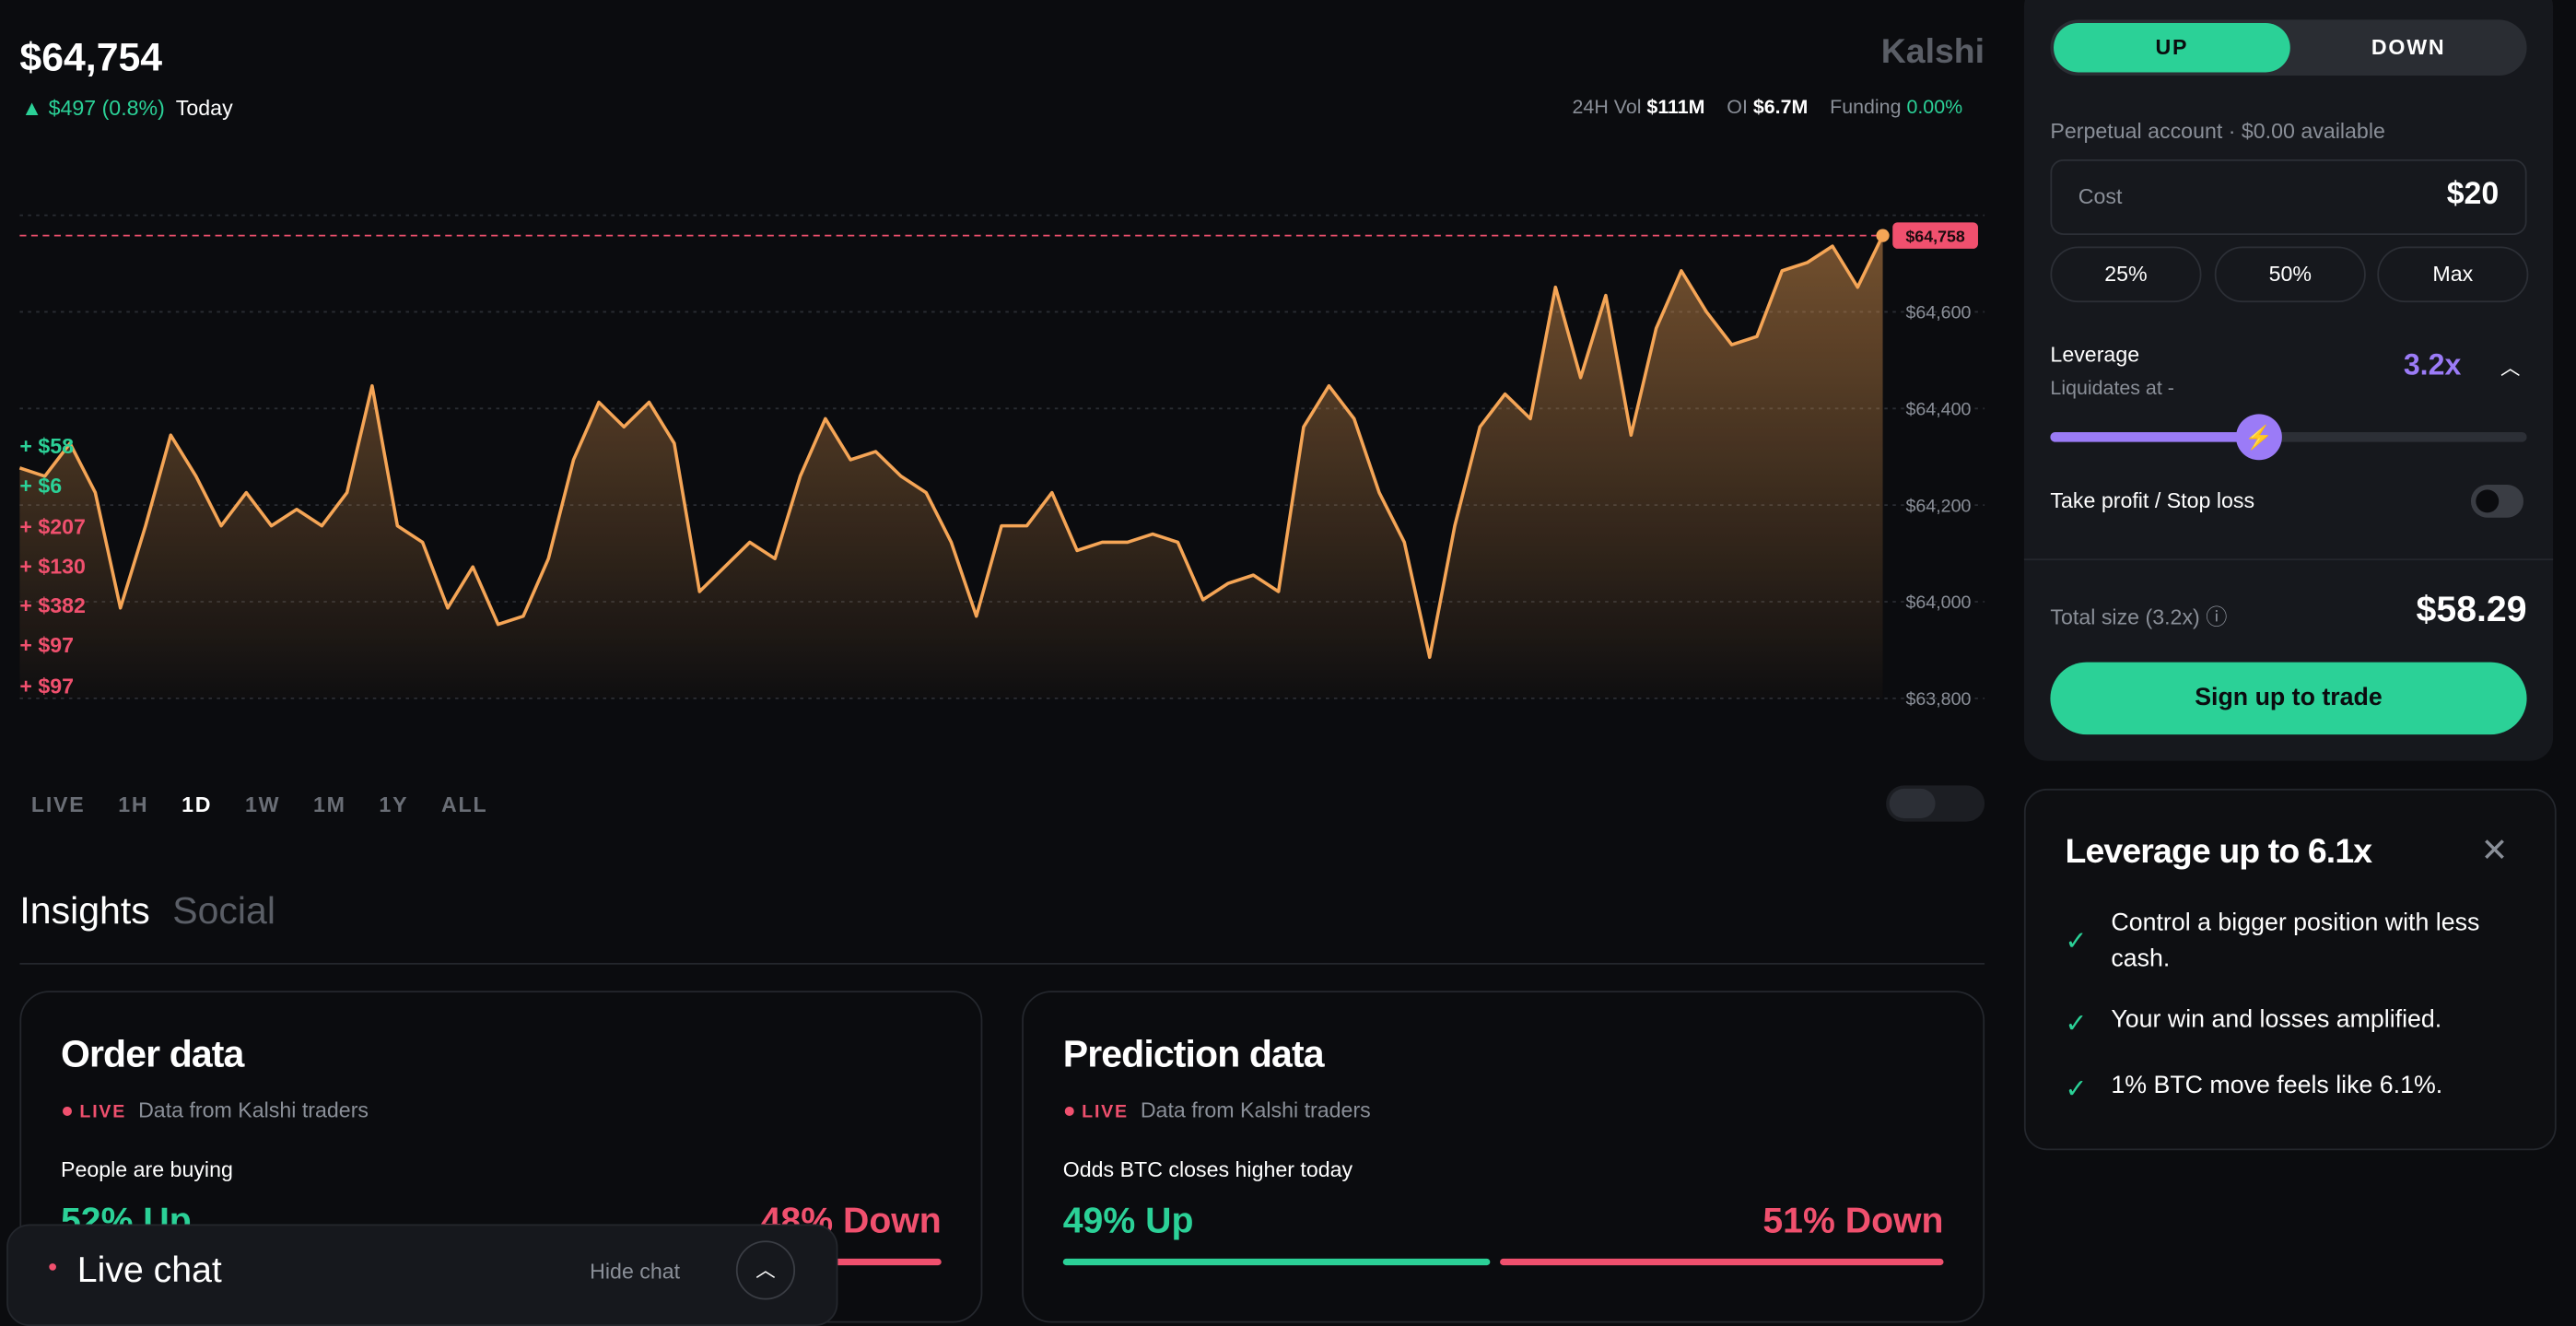 The width and height of the screenshot is (2576, 1326). Describe the element at coordinates (2100, 196) in the screenshot. I see `cost-label: Cost` at that location.